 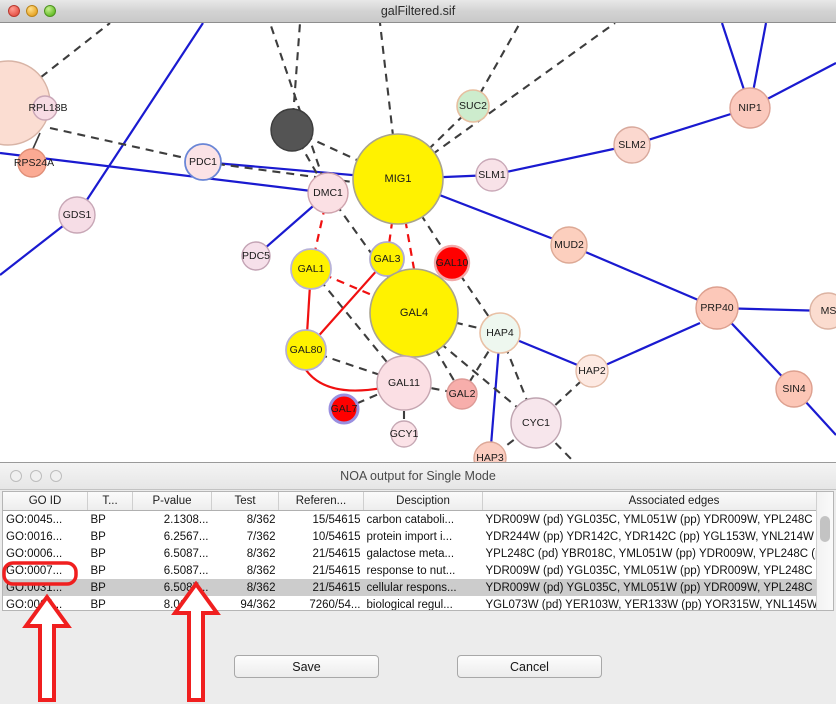 What do you see at coordinates (336, 536) in the screenshot?
I see `cell-reference: 10/54615` at bounding box center [336, 536].